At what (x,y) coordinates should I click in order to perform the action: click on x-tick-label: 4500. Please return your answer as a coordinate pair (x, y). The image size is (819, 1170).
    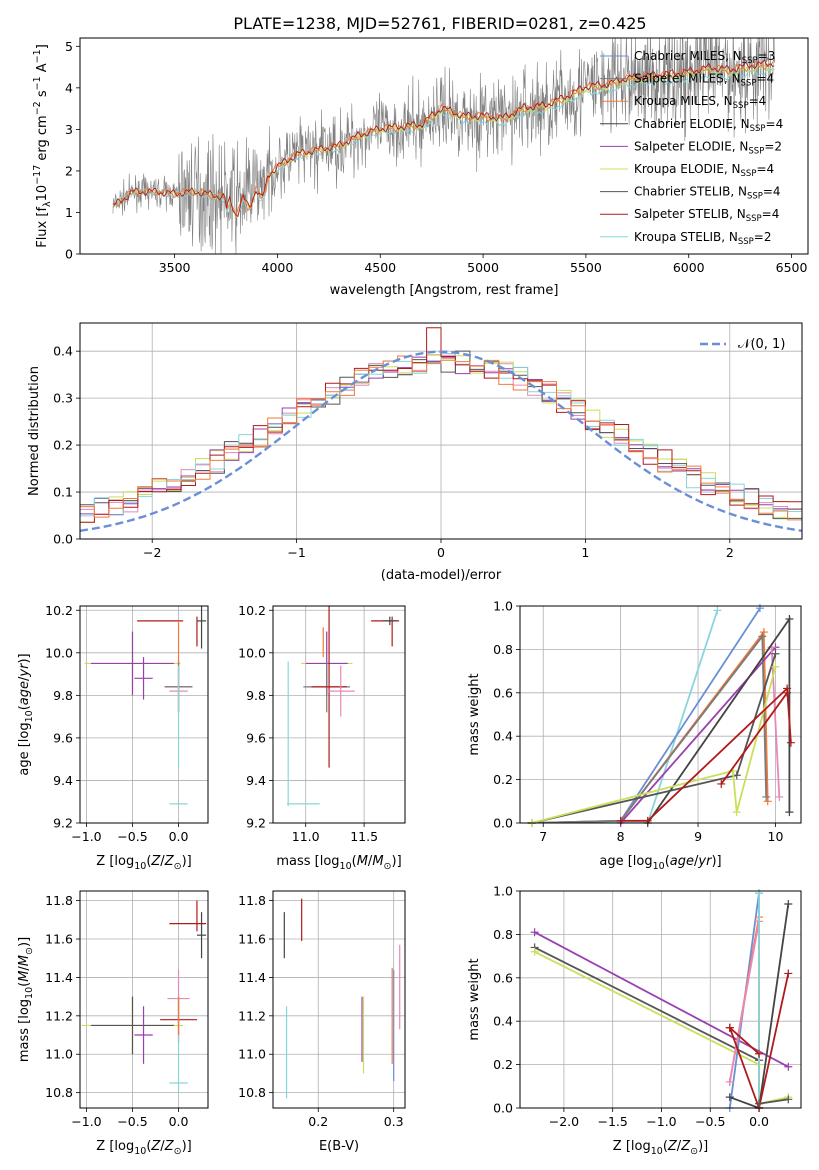
    Looking at the image, I should click on (380, 267).